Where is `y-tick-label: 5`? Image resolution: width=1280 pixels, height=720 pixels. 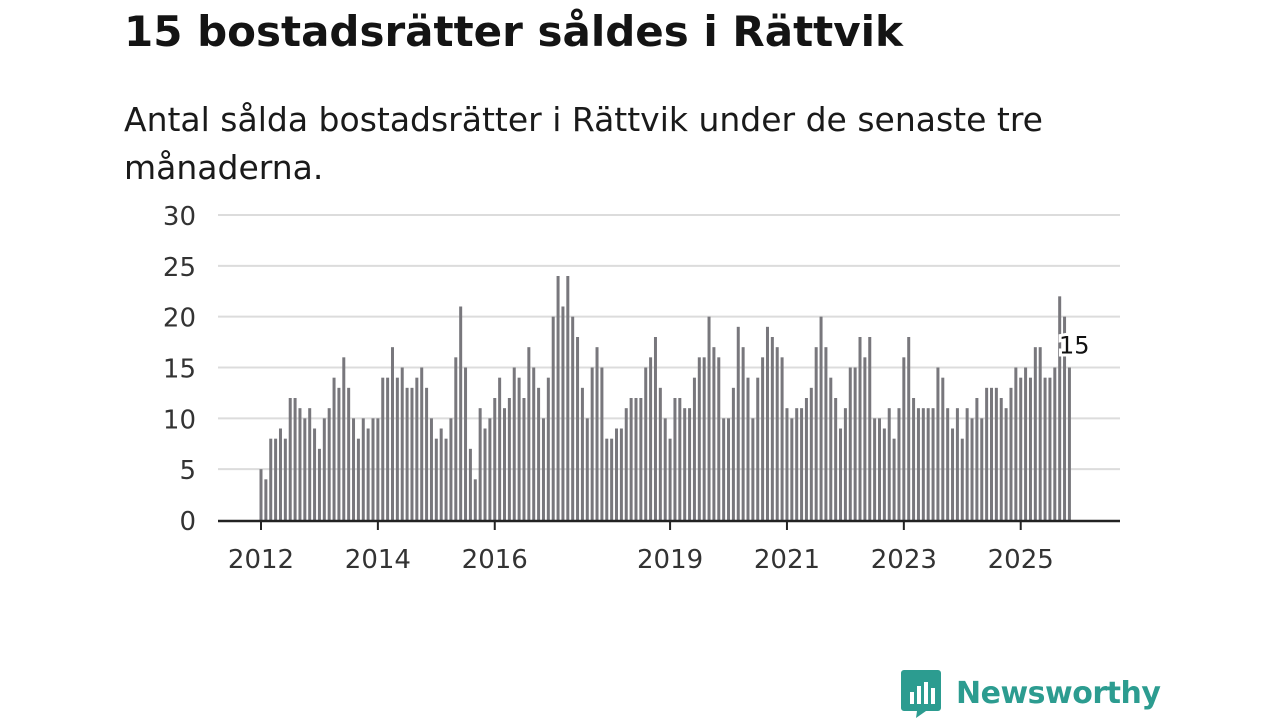 y-tick-label: 5 is located at coordinates (187, 471).